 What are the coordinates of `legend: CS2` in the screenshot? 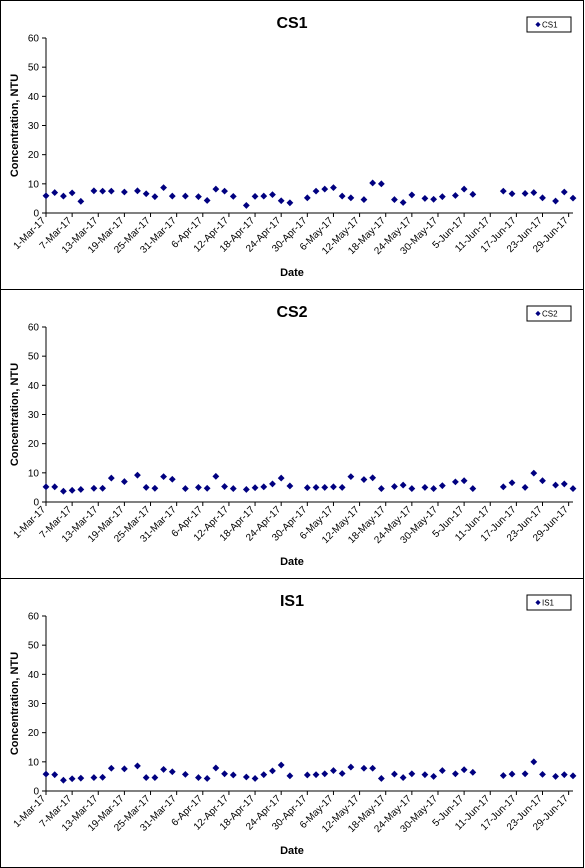 It's located at (549, 313).